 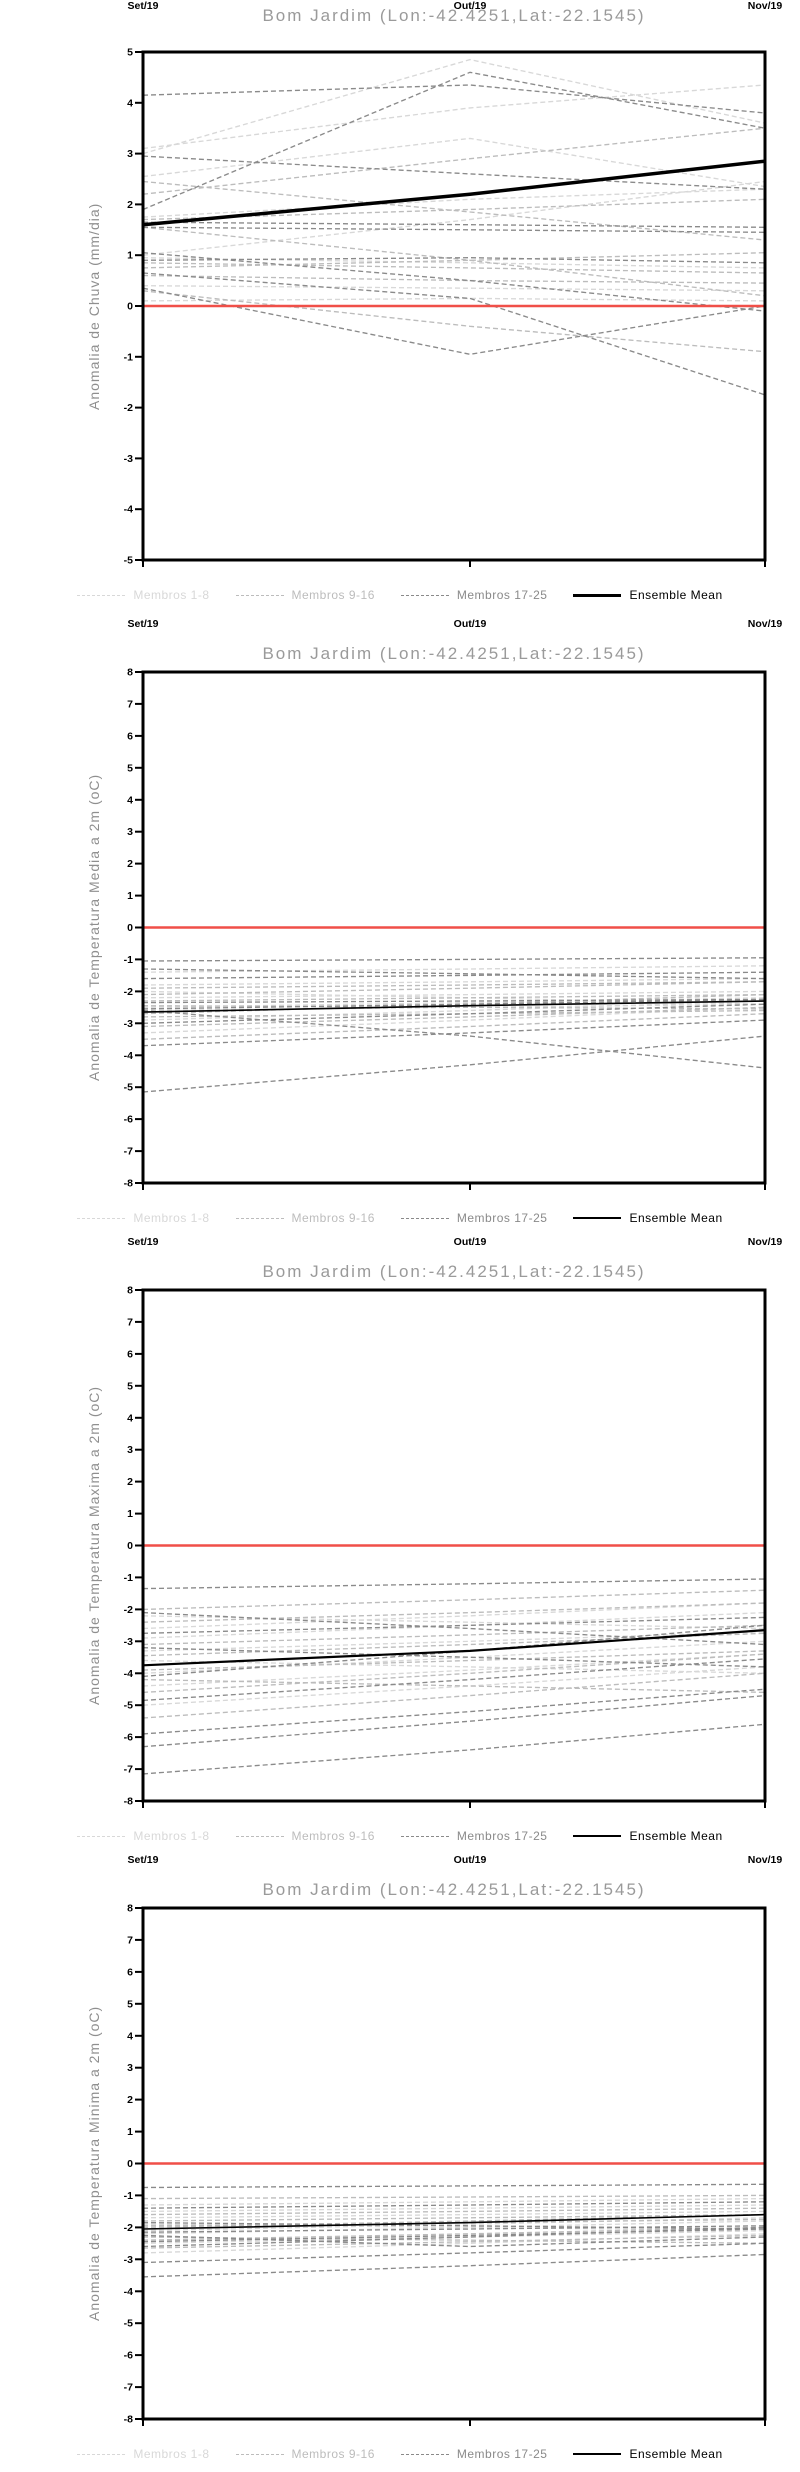 I want to click on svg-text: 0, so click(x=130, y=1546).